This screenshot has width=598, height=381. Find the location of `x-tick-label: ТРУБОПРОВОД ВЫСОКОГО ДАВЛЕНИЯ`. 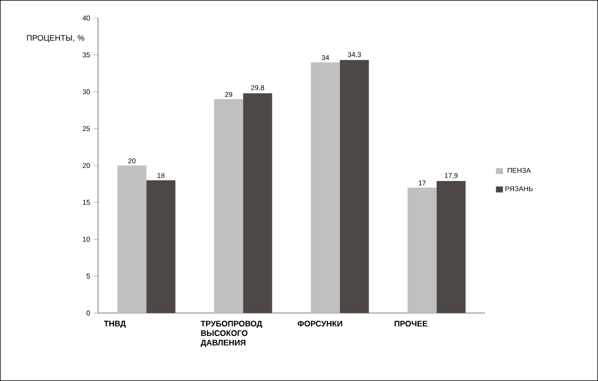

x-tick-label: ТРУБОПРОВОД ВЫСОКОГО ДАВЛЕНИЯ is located at coordinates (231, 333).